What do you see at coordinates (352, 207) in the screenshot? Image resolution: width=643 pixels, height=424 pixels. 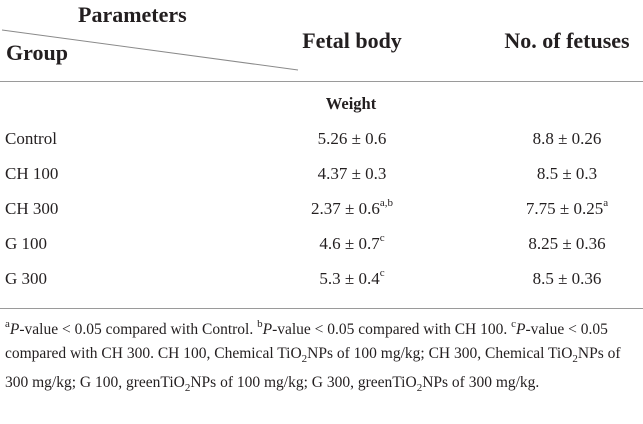 I see `row-fetal-body: 2.37 ± 0.6a,b` at bounding box center [352, 207].